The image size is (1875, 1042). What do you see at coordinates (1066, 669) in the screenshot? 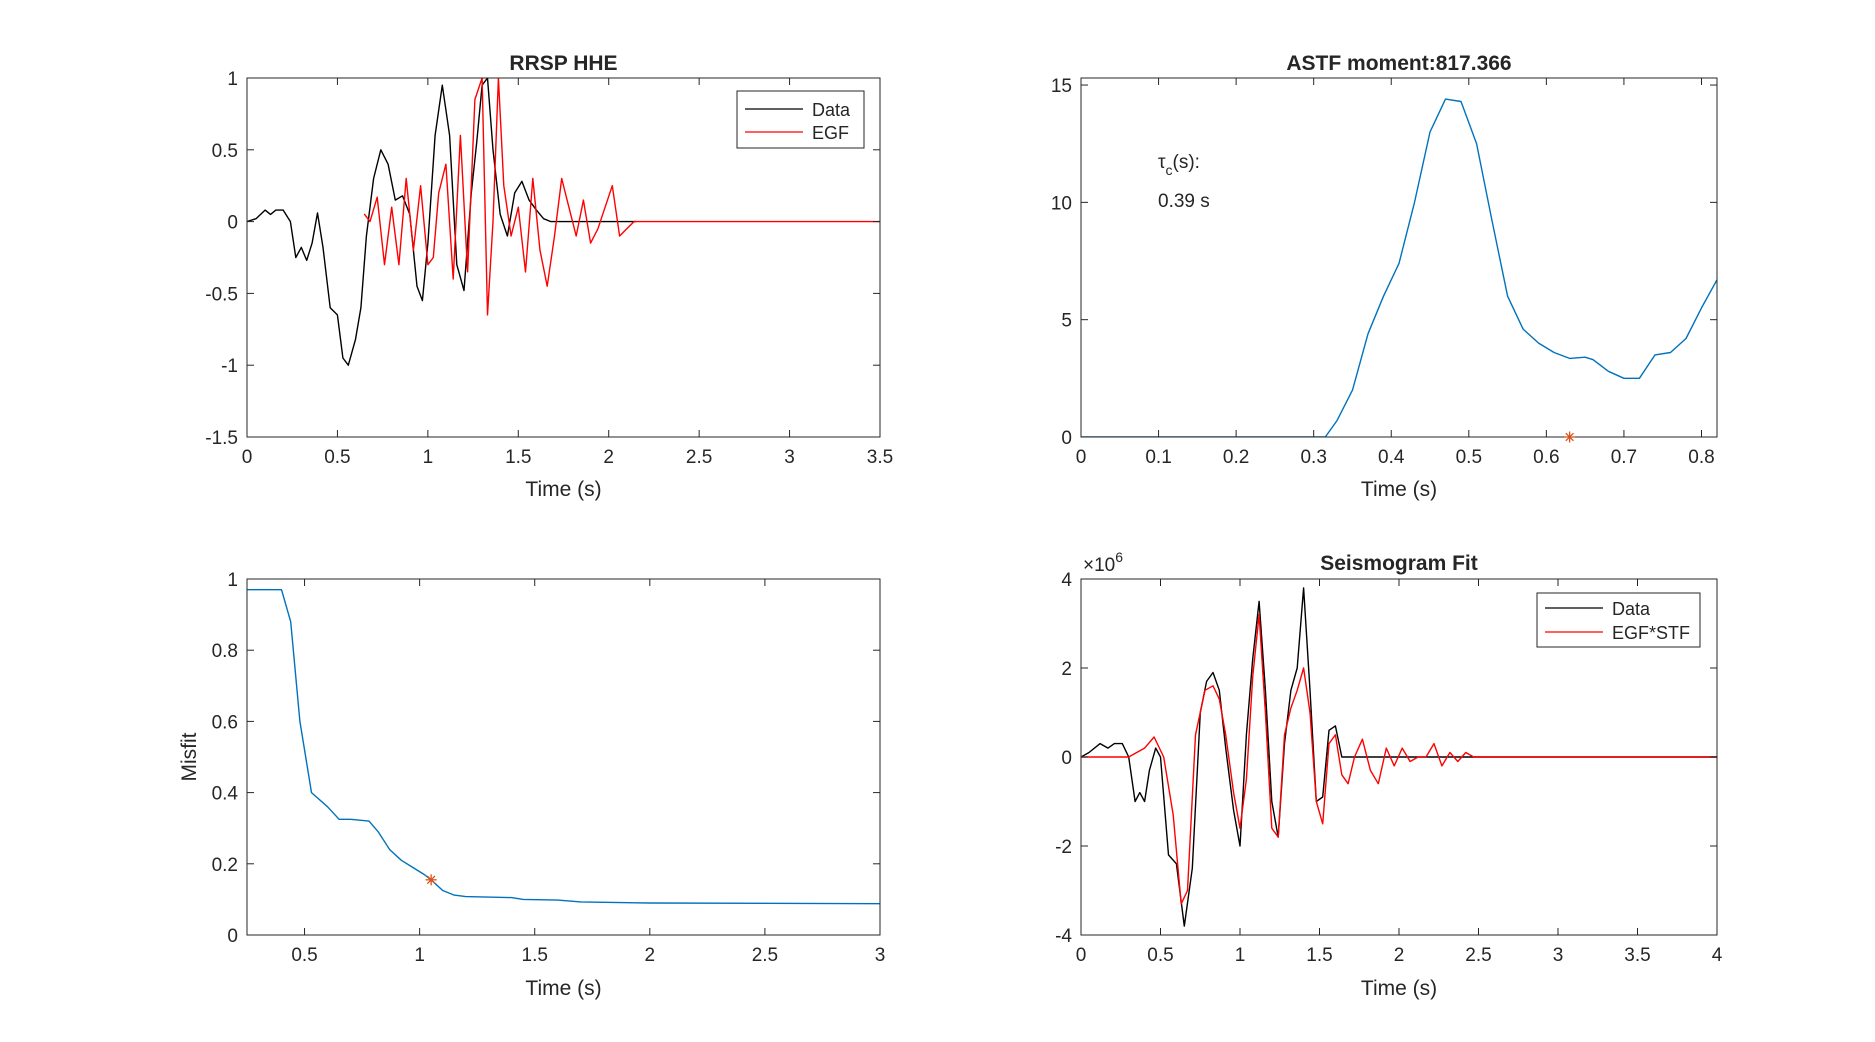
I see `fit-ytick-label: 2` at bounding box center [1066, 669].